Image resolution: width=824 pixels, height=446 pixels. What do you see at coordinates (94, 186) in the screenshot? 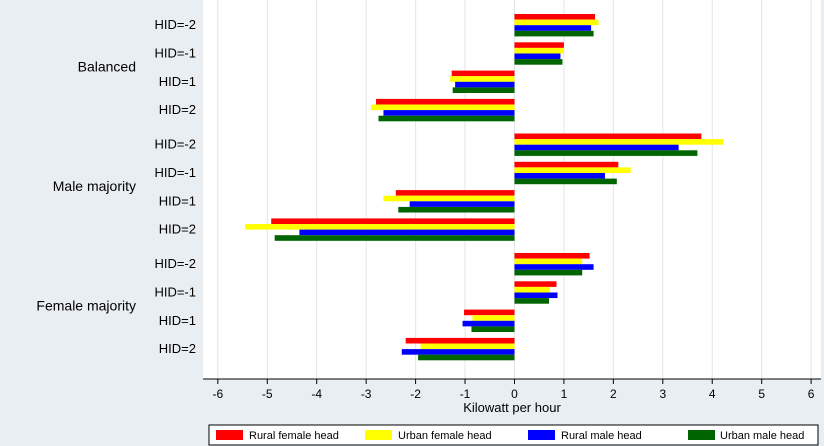
I see `group-label: Male majority` at bounding box center [94, 186].